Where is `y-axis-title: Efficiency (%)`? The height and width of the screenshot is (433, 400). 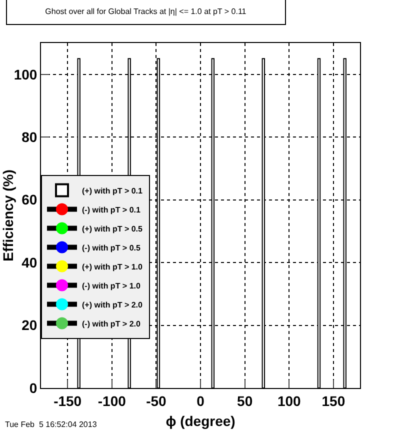 y-axis-title: Efficiency (%) is located at coordinates (8, 216).